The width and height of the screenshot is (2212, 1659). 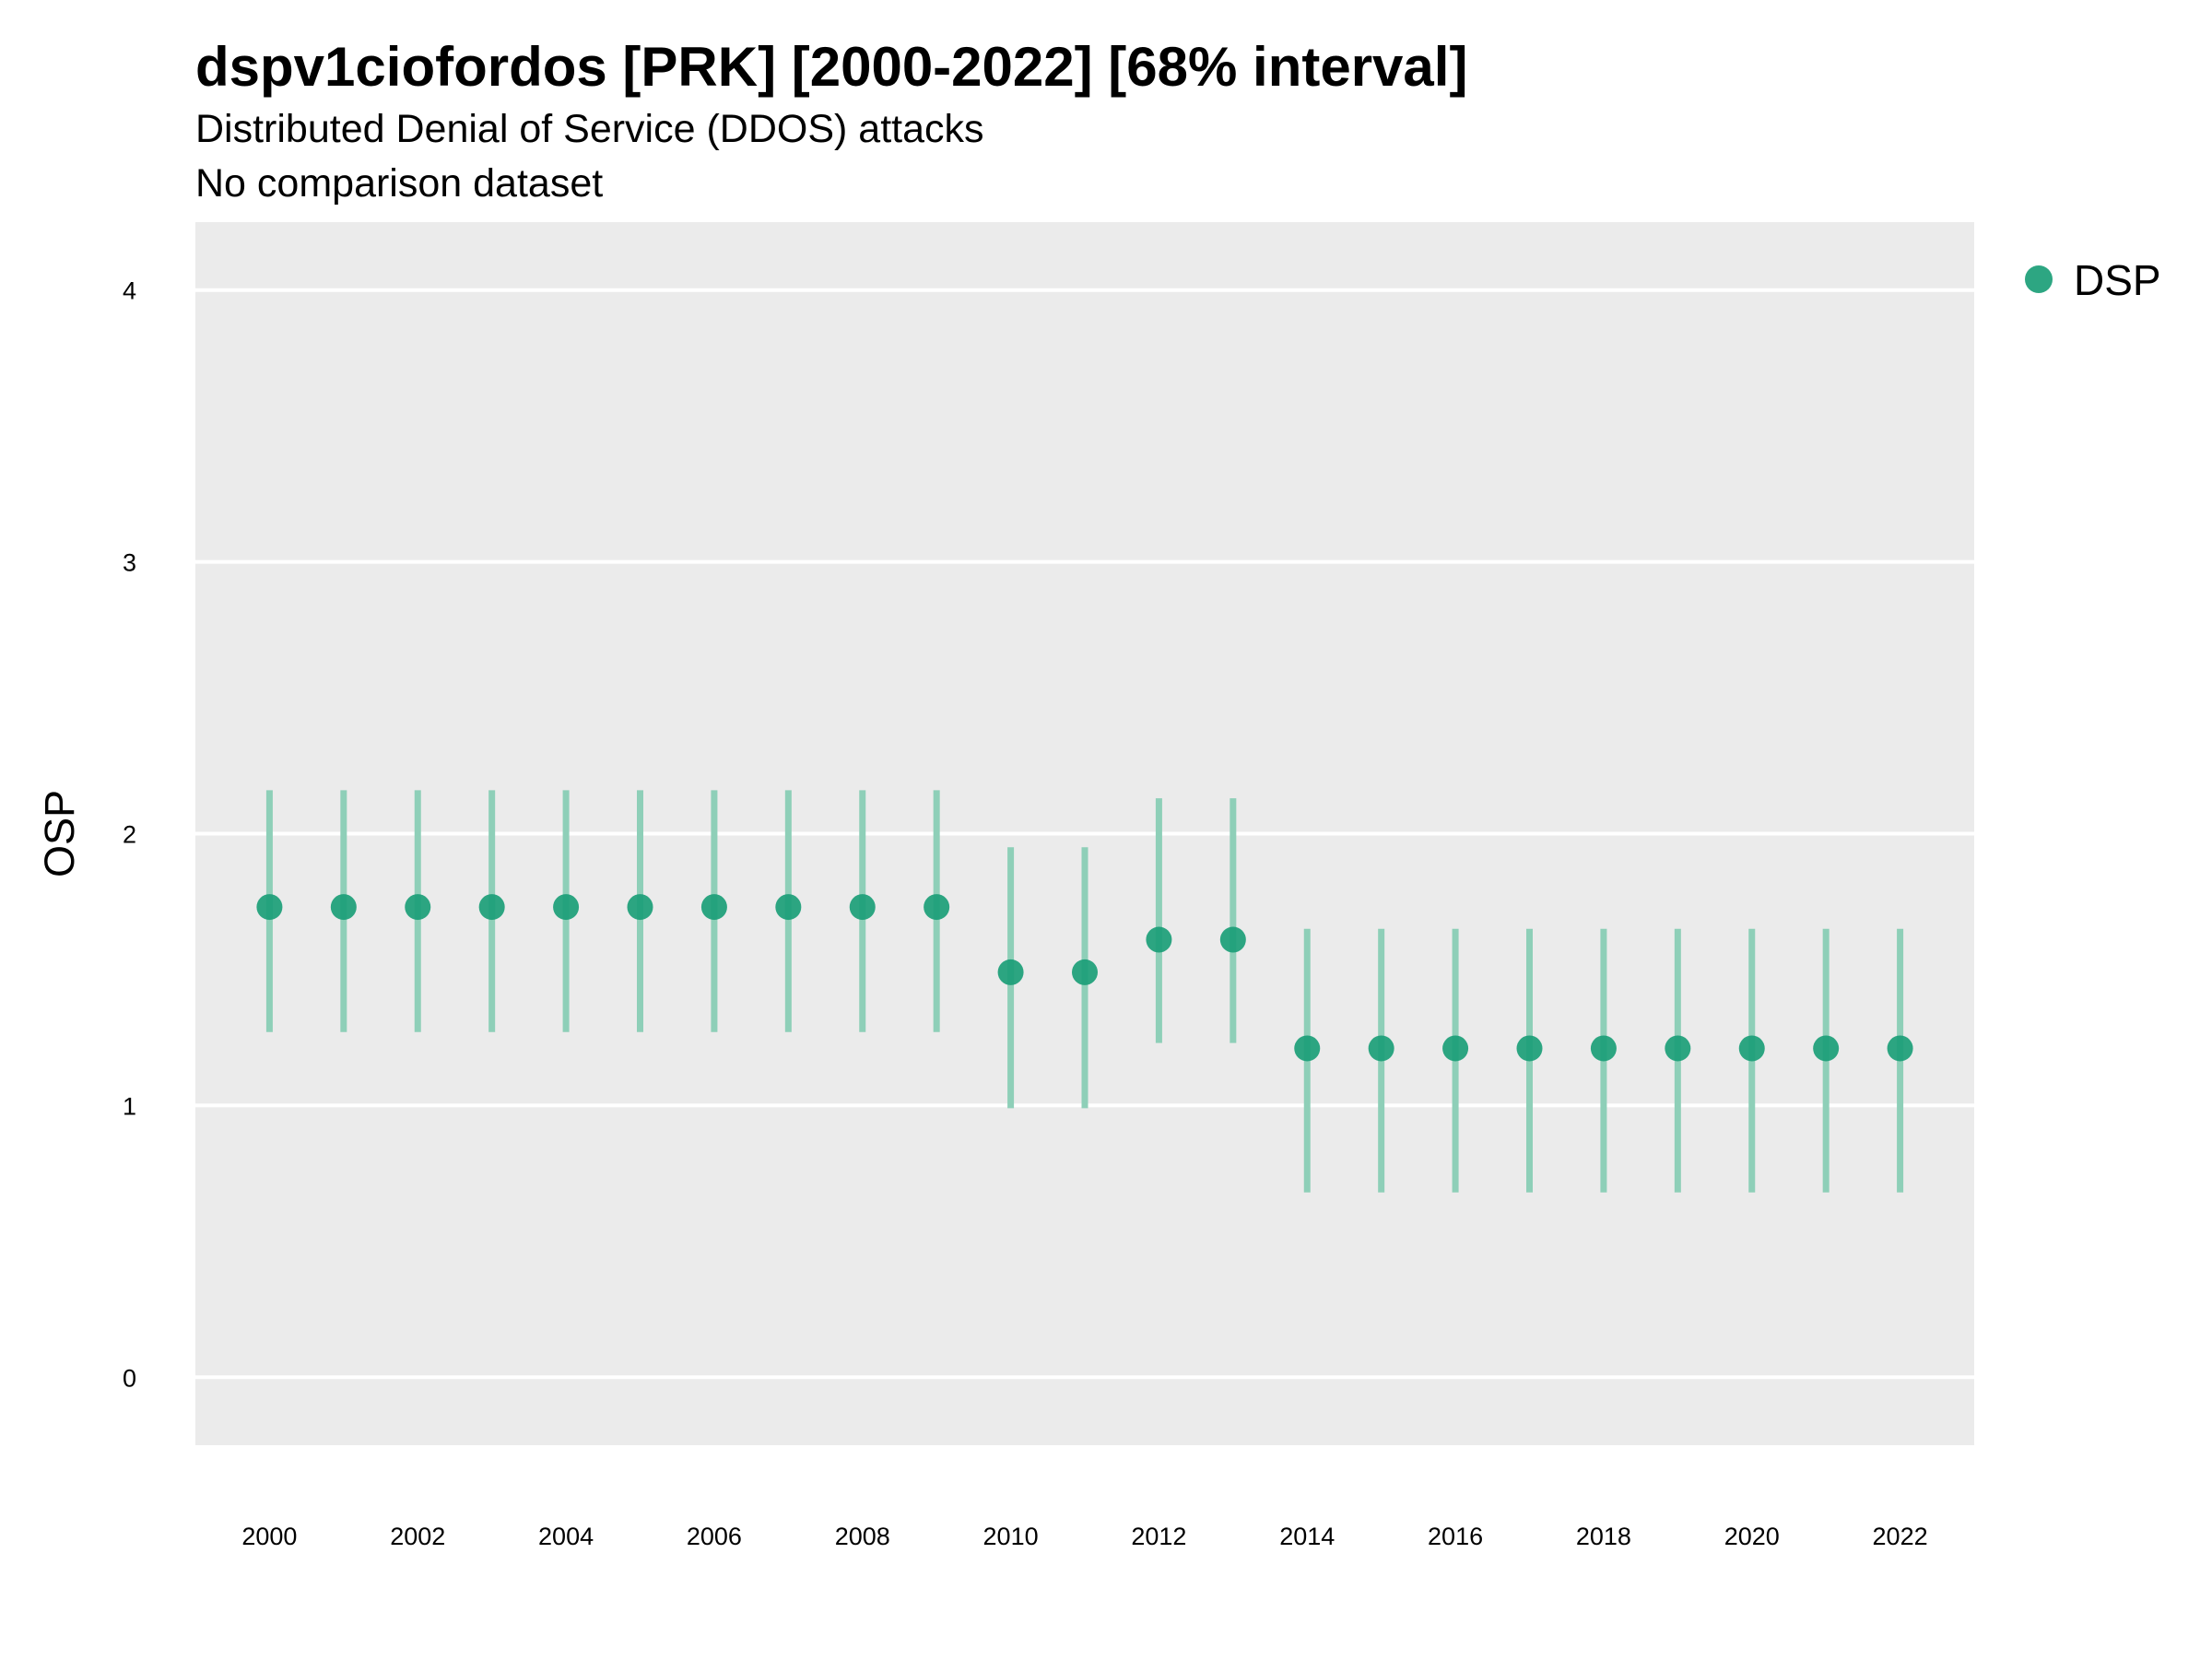 What do you see at coordinates (1381, 1048) in the screenshot?
I see `data-point-2015` at bounding box center [1381, 1048].